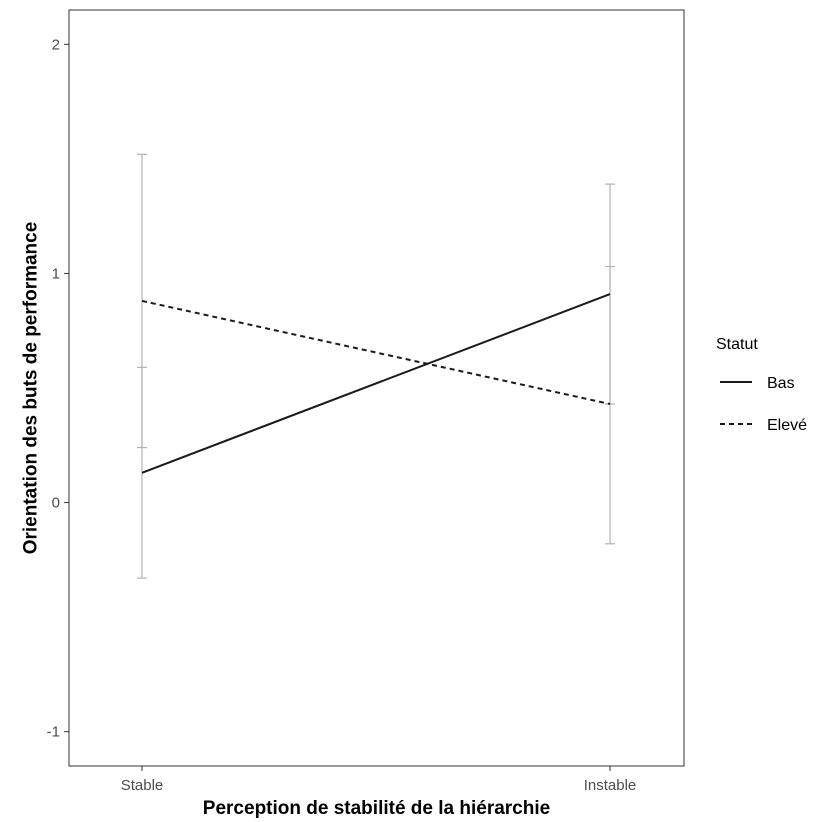 Image resolution: width=818 pixels, height=822 pixels. What do you see at coordinates (610, 785) in the screenshot?
I see `x-tick-label: Instable` at bounding box center [610, 785].